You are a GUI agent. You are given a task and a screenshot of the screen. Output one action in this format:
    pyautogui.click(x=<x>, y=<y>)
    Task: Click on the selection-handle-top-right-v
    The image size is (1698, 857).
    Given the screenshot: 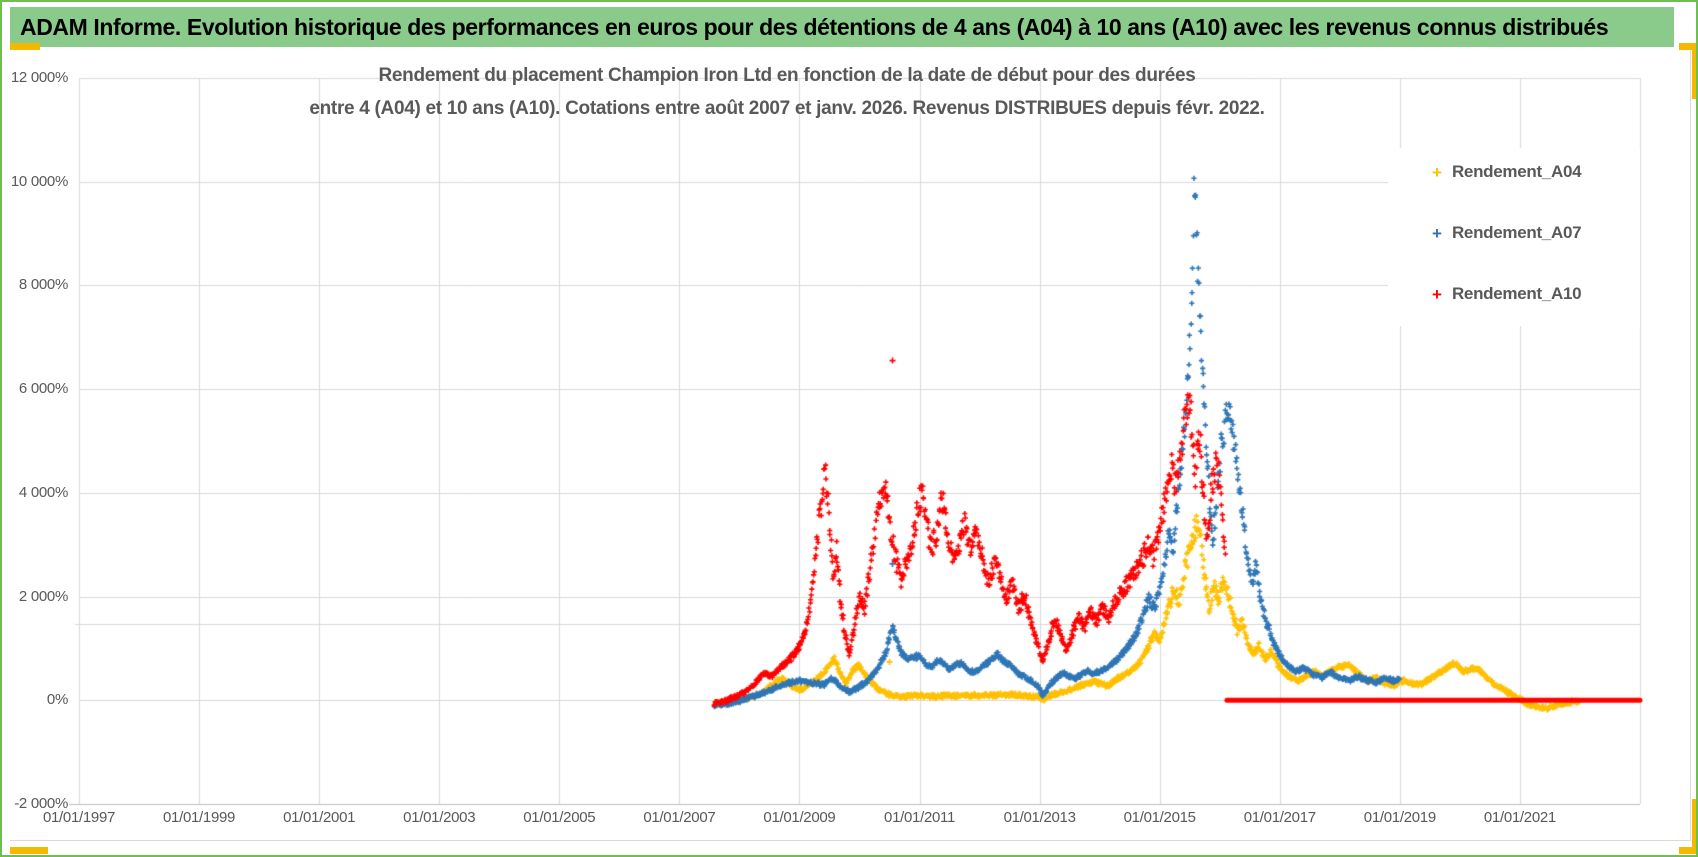 What is the action you would take?
    pyautogui.click(x=1694, y=71)
    